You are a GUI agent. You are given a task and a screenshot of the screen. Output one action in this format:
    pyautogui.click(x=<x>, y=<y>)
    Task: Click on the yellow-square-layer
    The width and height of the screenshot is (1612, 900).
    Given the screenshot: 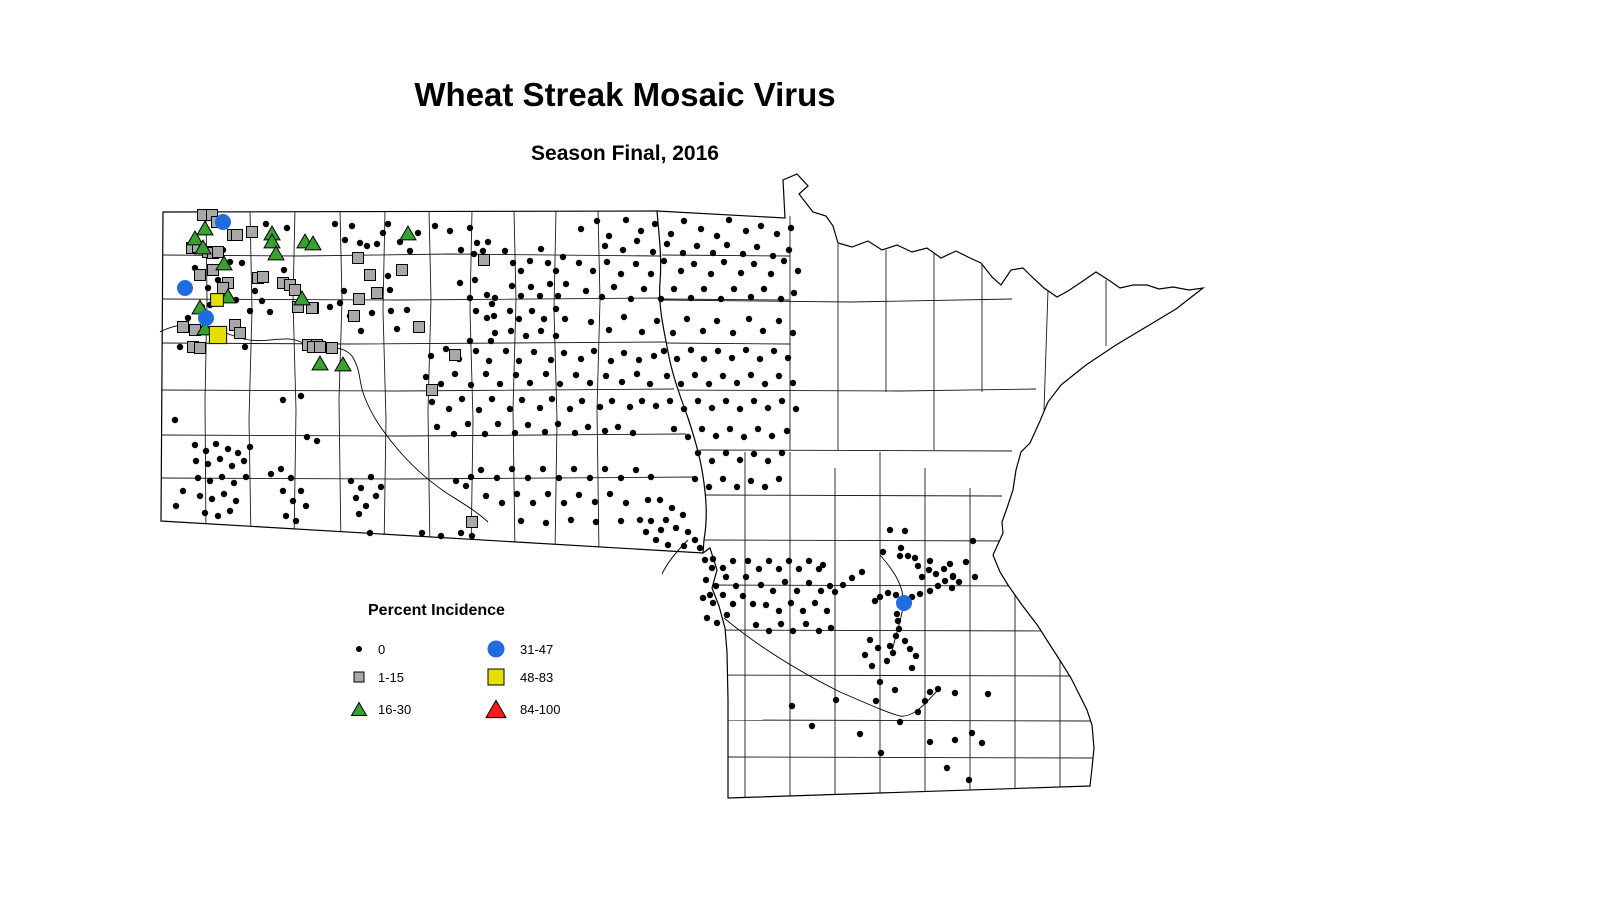 What is the action you would take?
    pyautogui.click(x=218, y=319)
    